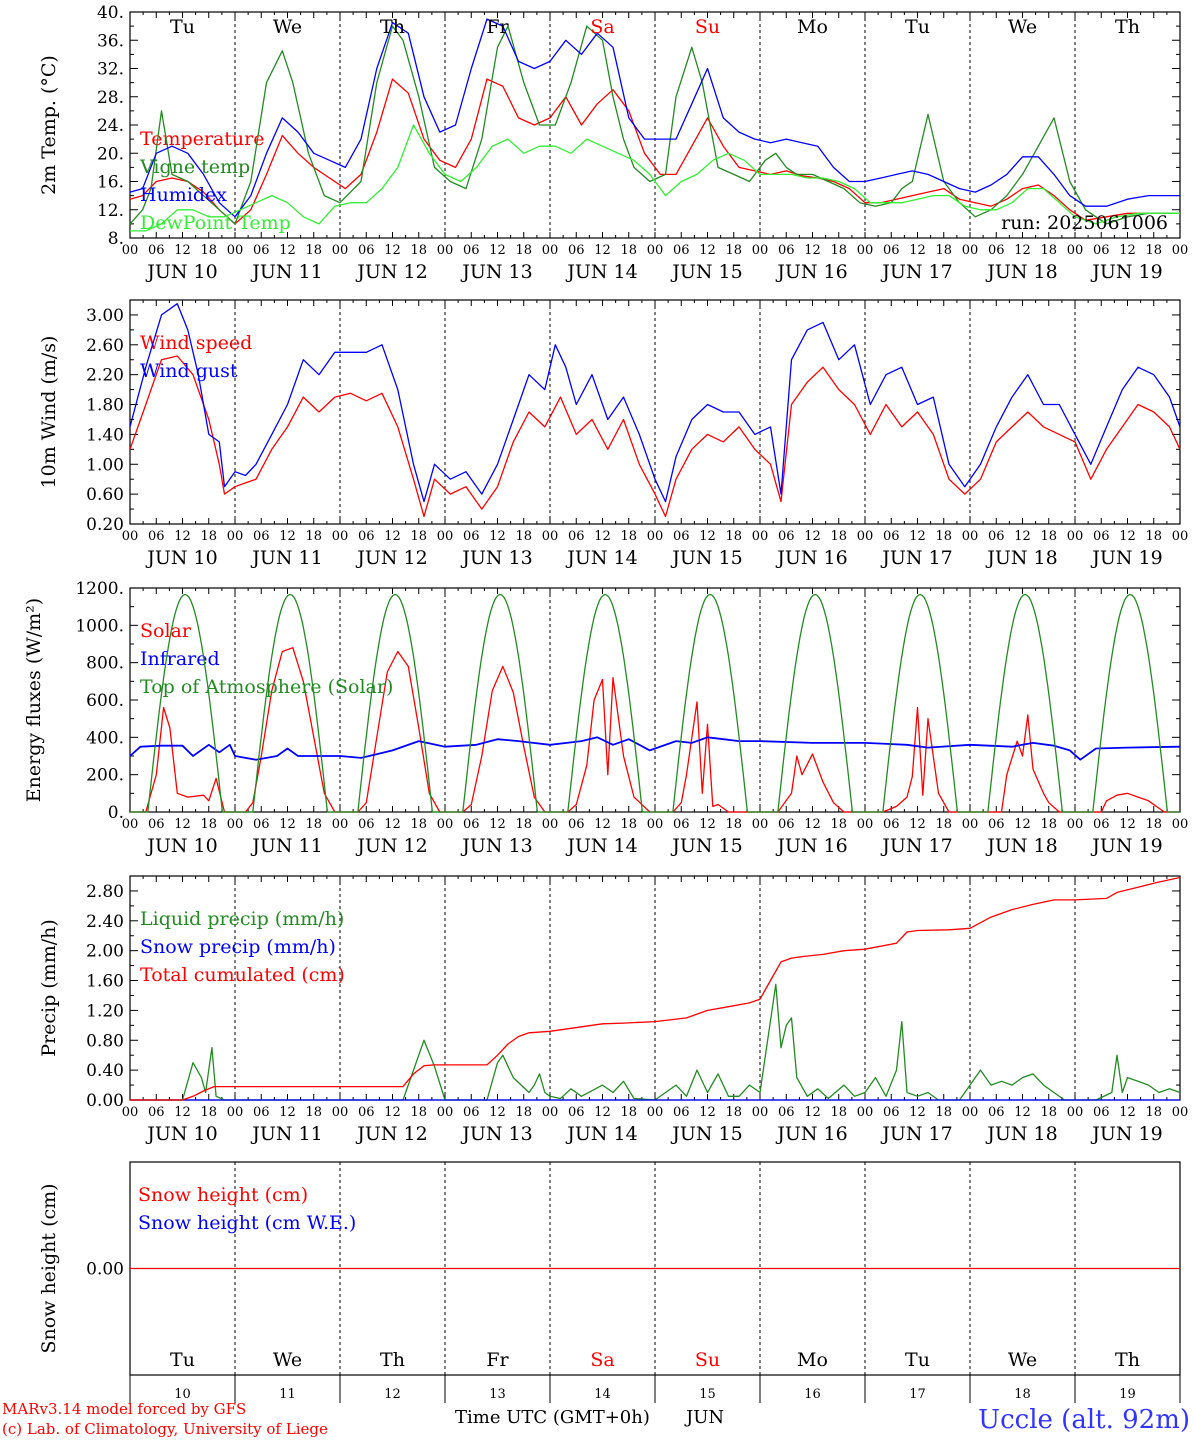 The height and width of the screenshot is (1440, 1194). I want to click on date-label: JUN 15, so click(706, 272).